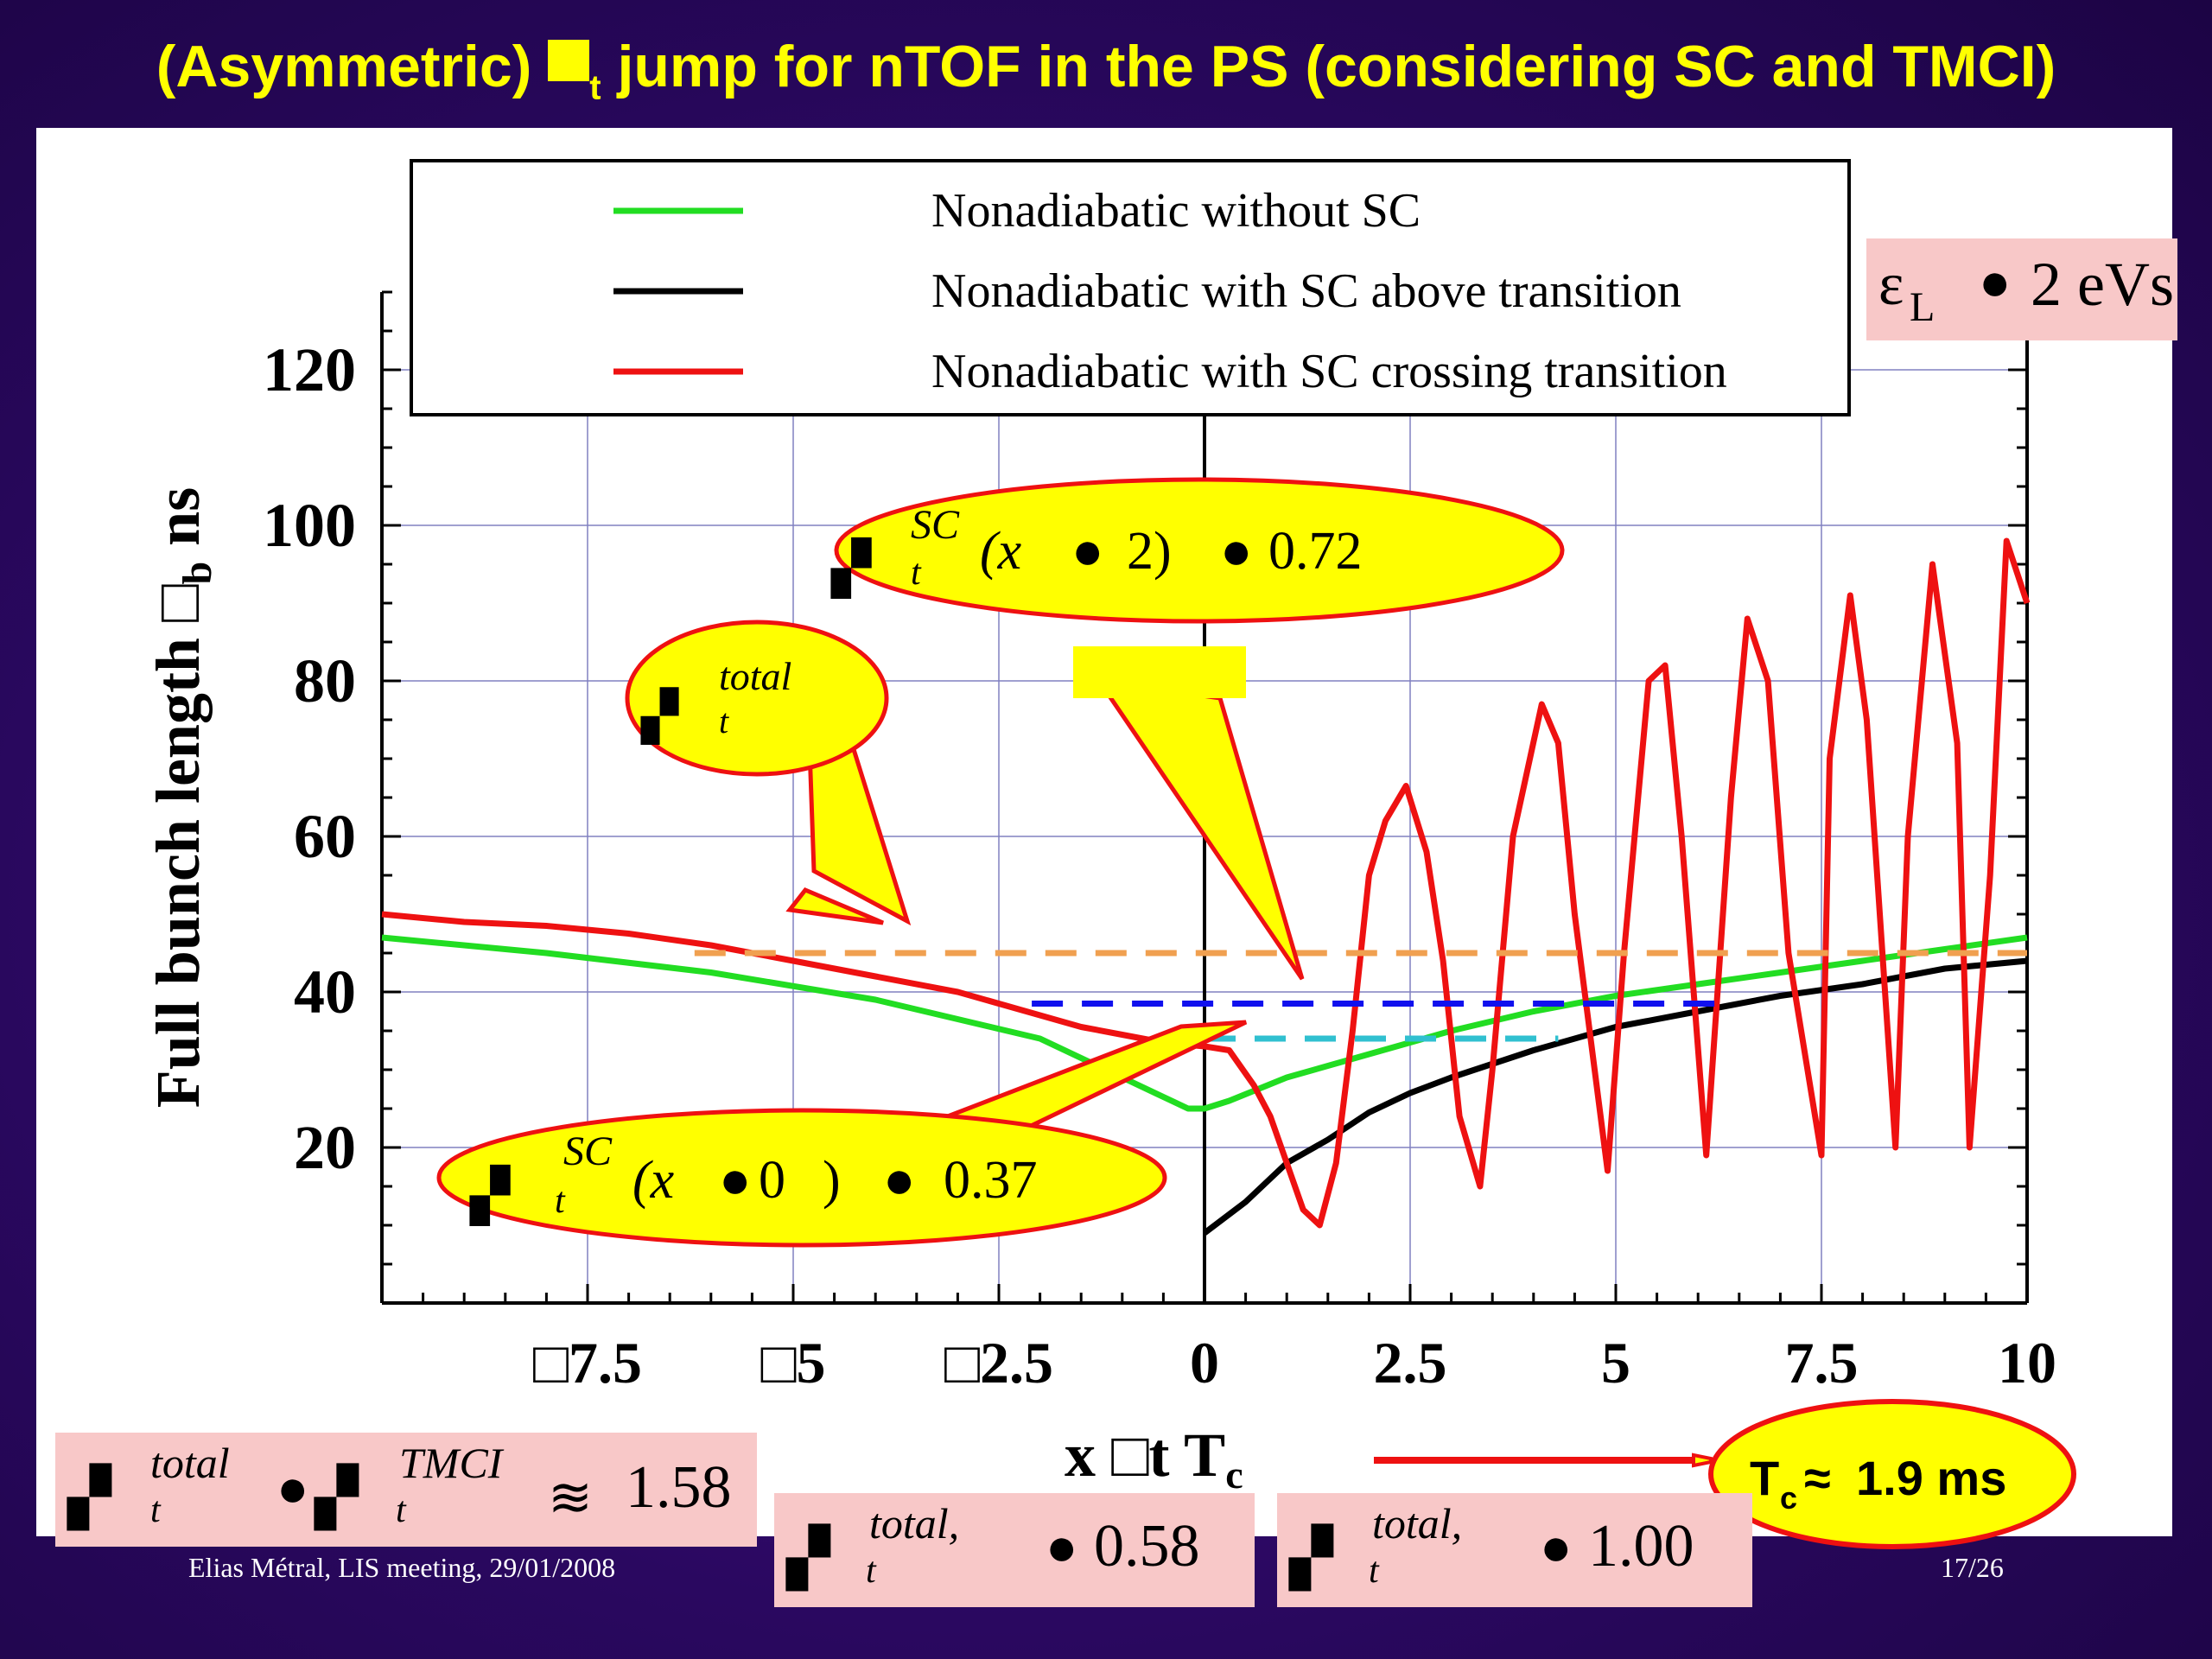  I want to click on y-axis-label-sub: b, so click(197, 573).